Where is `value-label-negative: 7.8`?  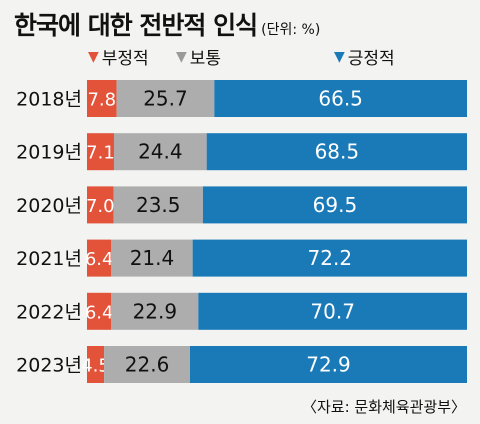
value-label-negative: 7.8 is located at coordinates (101, 100).